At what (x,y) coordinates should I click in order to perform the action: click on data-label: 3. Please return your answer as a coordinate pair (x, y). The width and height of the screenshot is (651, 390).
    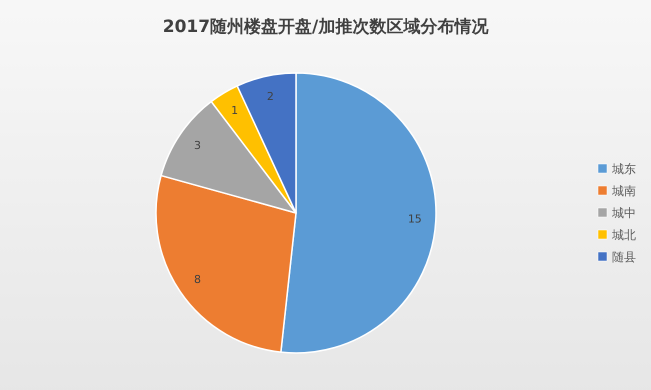
    Looking at the image, I should click on (198, 145).